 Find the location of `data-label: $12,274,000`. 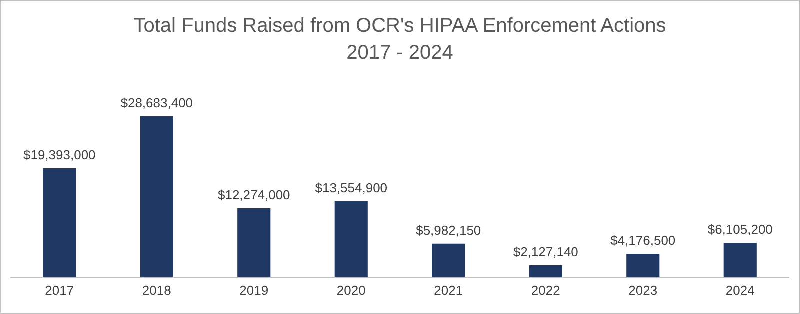

data-label: $12,274,000 is located at coordinates (254, 195).